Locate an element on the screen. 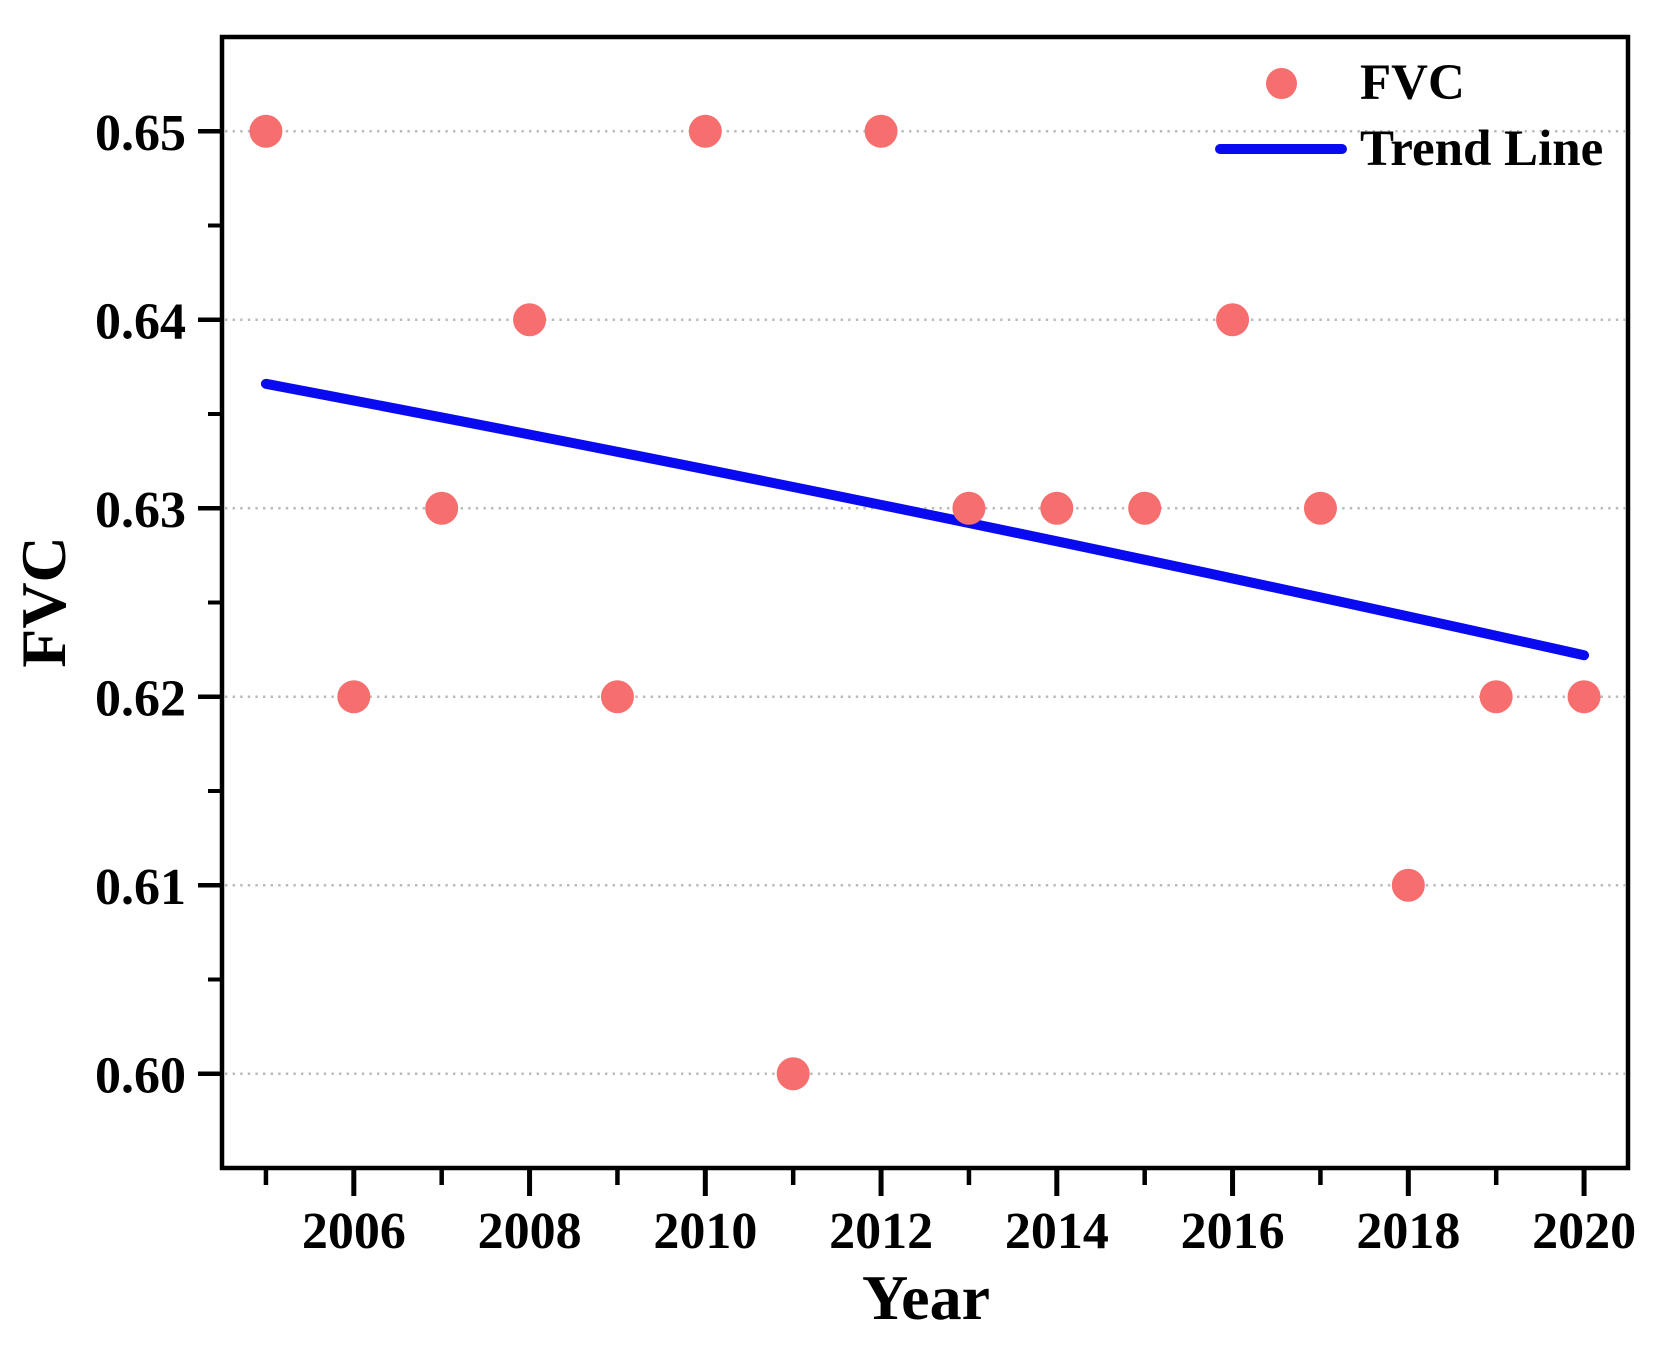 This screenshot has width=1654, height=1346. trend-line-icon is located at coordinates (1281, 149).